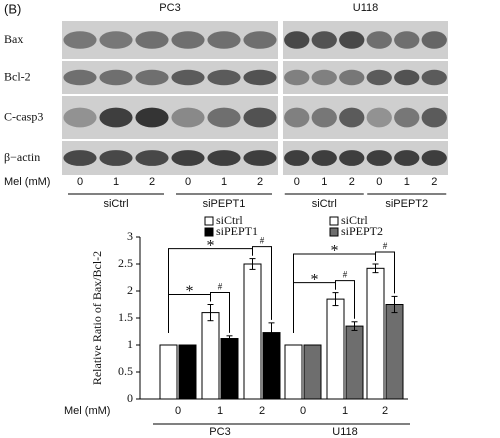  Describe the element at coordinates (13, 39) in the screenshot. I see `protein-label: Bax` at that location.